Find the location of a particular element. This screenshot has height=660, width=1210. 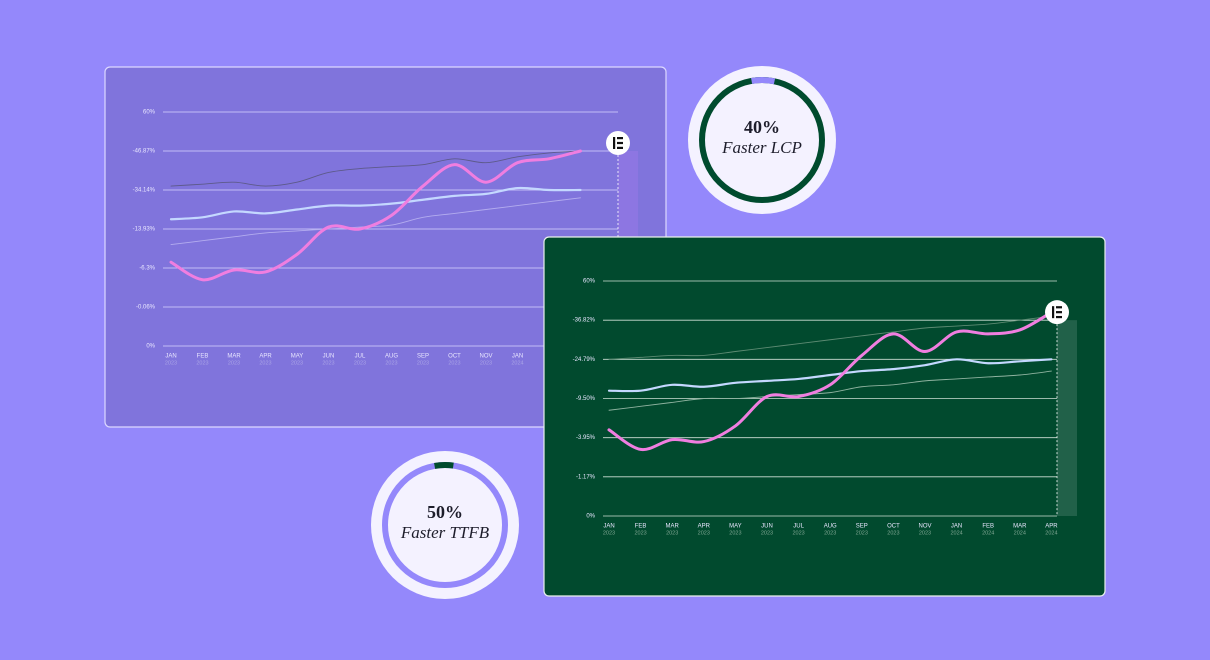

badge-label: Faster TTFB is located at coordinates (445, 532).